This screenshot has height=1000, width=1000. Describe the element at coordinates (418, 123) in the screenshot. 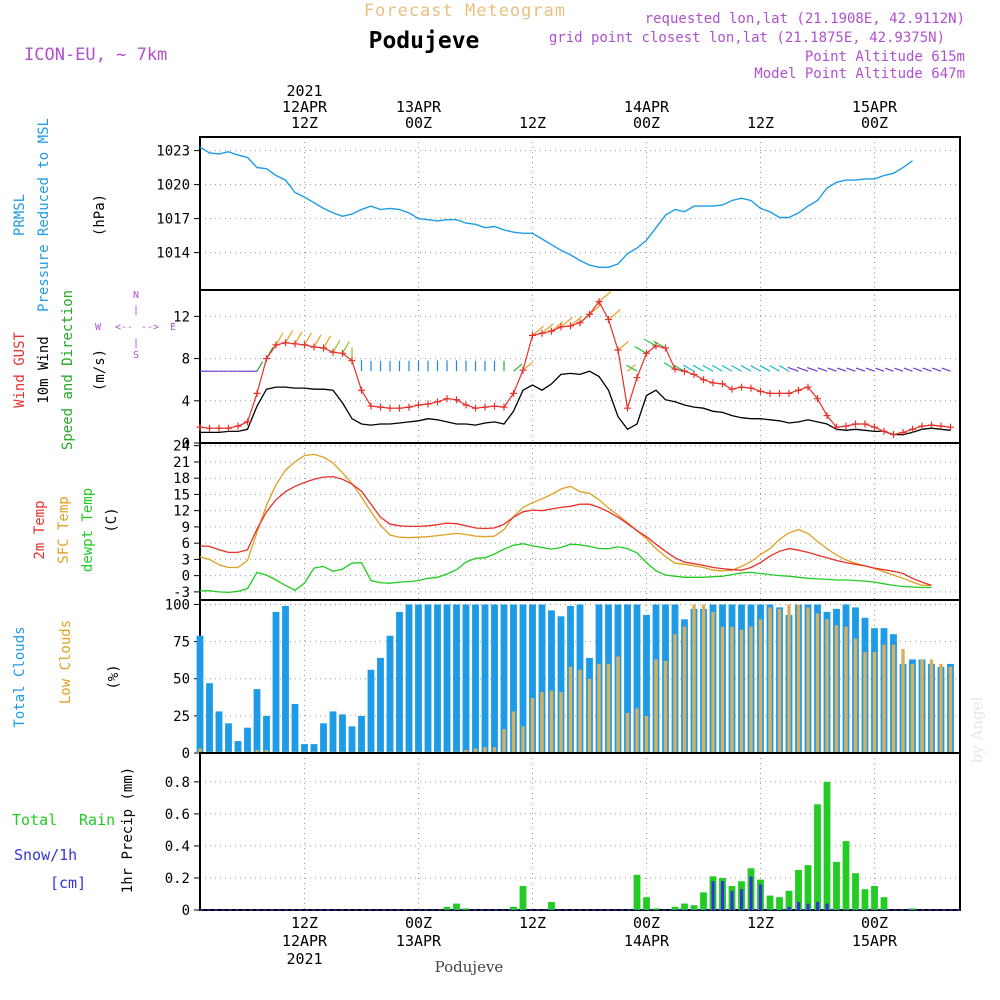

I see `time-label-top: 00Z` at that location.